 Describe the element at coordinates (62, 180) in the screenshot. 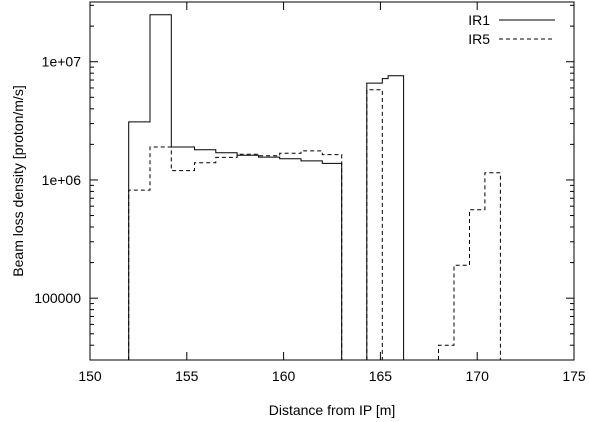

I see `y-tick-label: 1e+06` at that location.